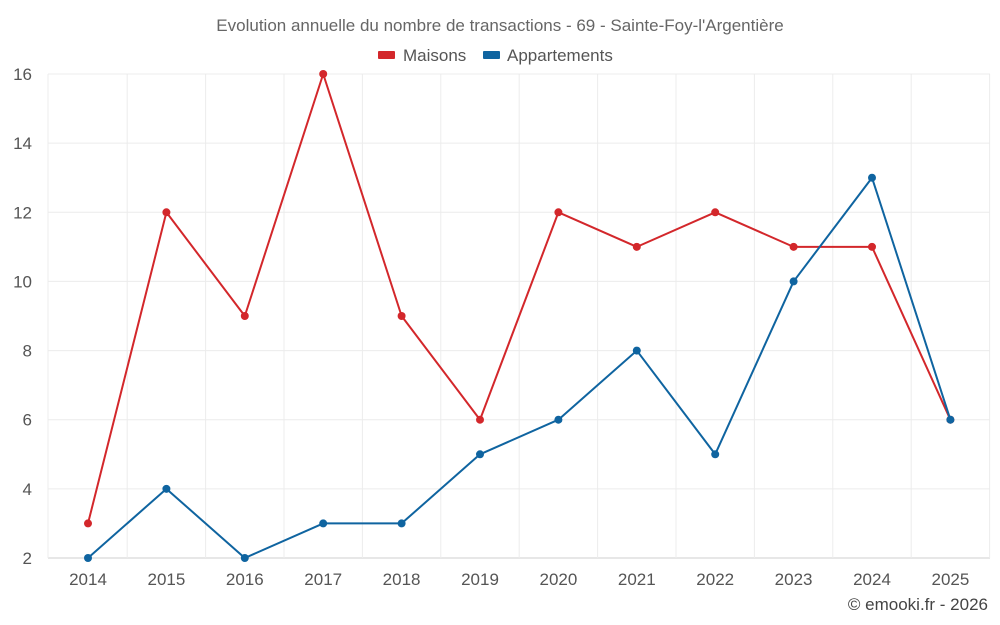 Image resolution: width=1000 pixels, height=625 pixels. I want to click on y-tick-label: 6, so click(27, 420).